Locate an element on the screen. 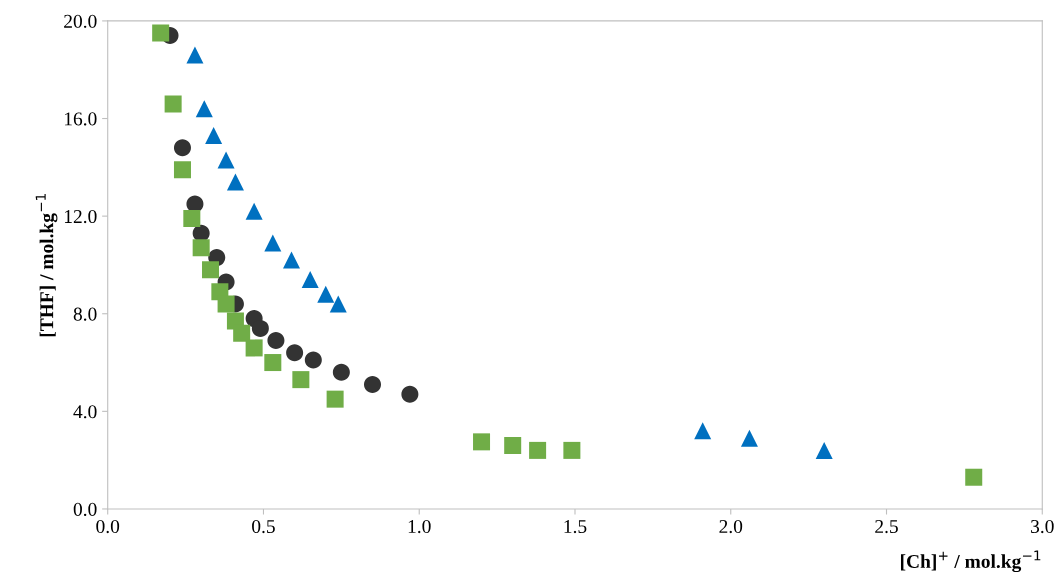 The image size is (1056, 581). x-tick-label: 1.5 is located at coordinates (575, 527).